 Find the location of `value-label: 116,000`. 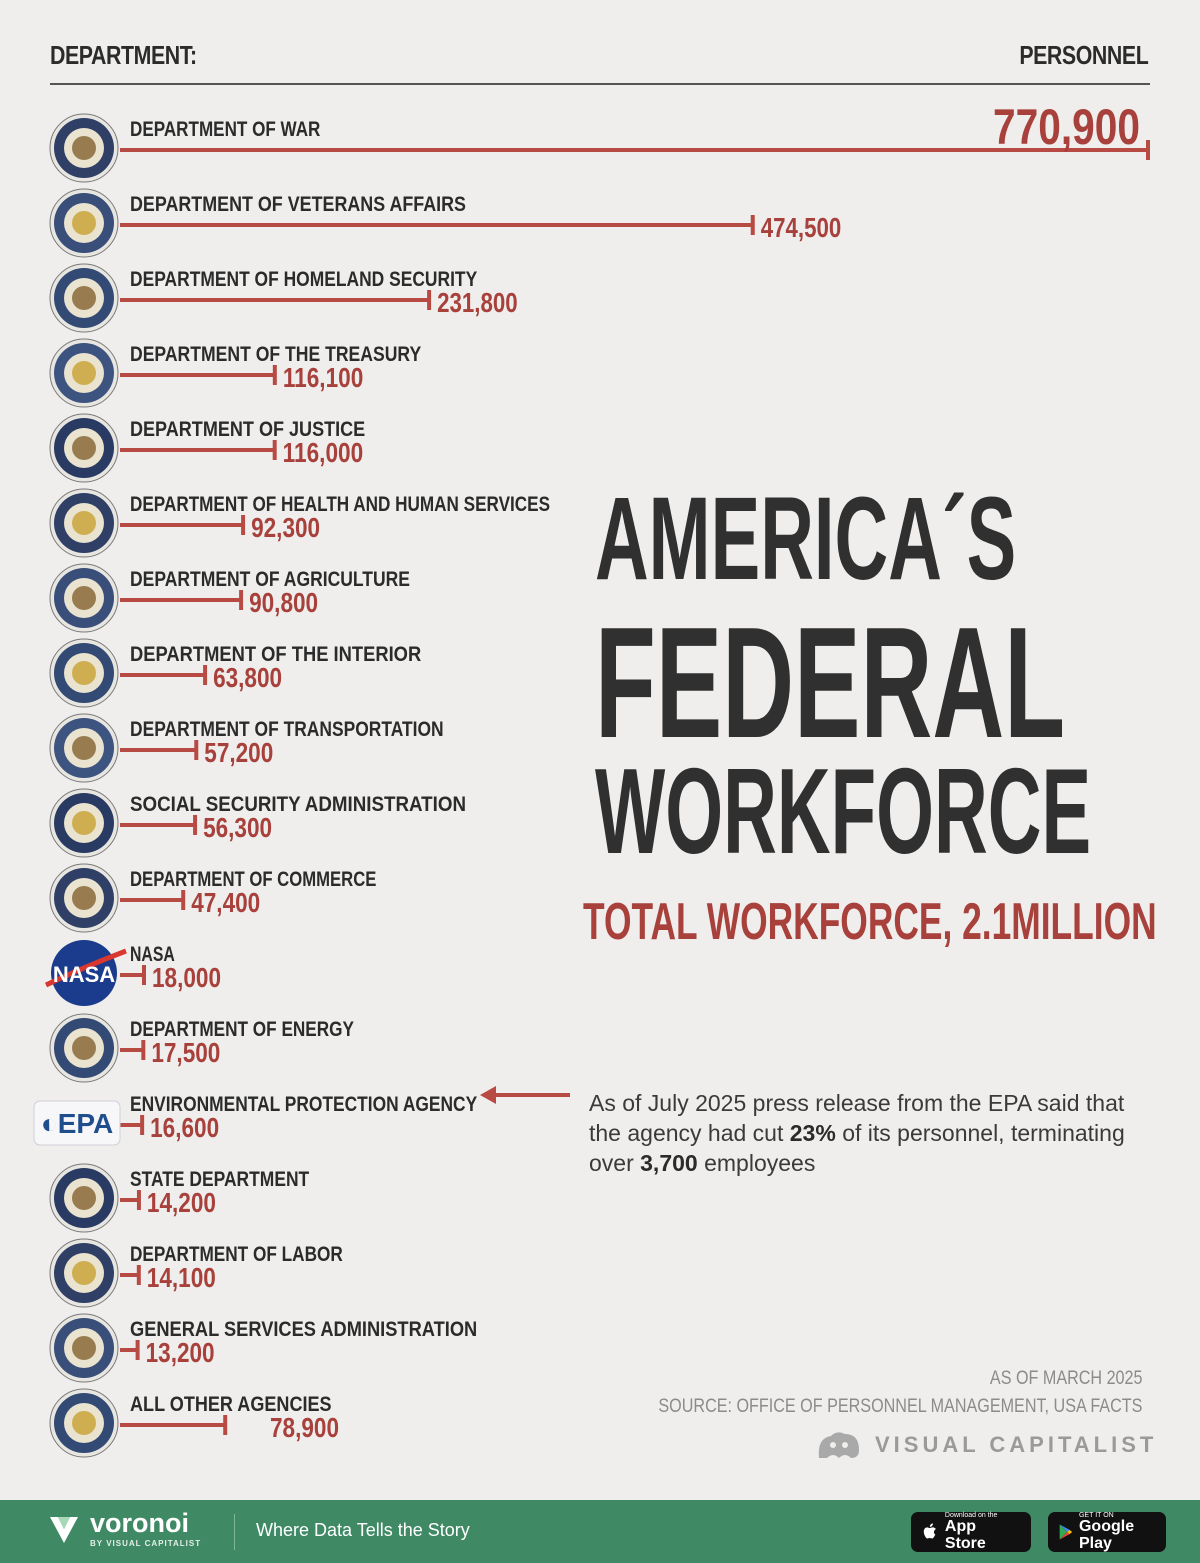

value-label: 116,000 is located at coordinates (323, 452).